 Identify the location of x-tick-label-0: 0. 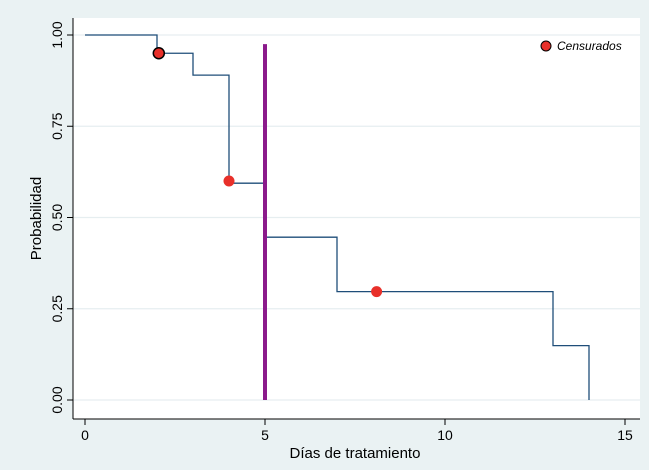
(85, 435).